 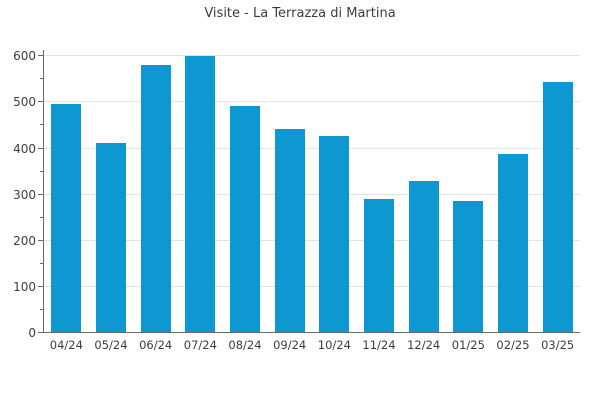 I want to click on y-axis-labels: 0 100 200 300 400 500 600, so click(x=18, y=194).